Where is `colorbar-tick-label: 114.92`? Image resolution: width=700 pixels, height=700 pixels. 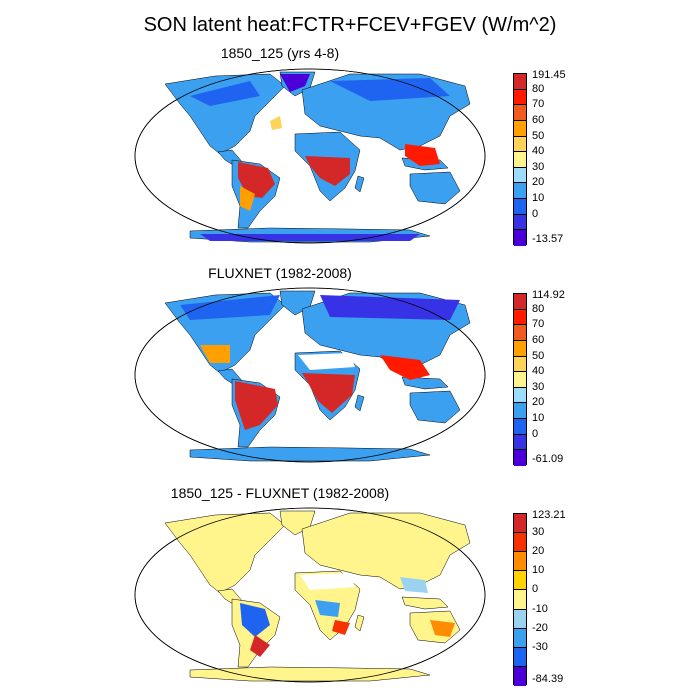 colorbar-tick-label: 114.92 is located at coordinates (548, 295).